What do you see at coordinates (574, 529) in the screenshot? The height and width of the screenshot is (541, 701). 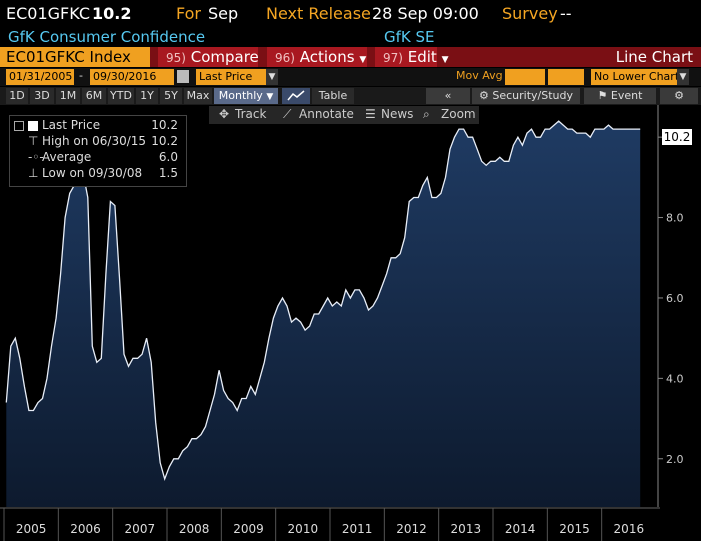 I see `x-tick-label: 2015` at bounding box center [574, 529].